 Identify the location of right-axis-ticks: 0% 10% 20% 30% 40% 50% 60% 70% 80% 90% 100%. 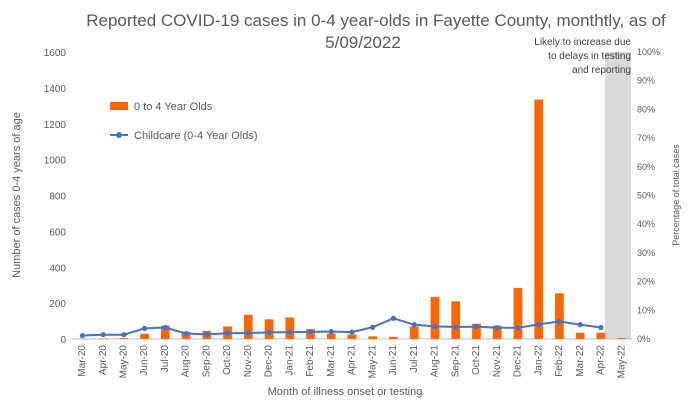
(648, 195).